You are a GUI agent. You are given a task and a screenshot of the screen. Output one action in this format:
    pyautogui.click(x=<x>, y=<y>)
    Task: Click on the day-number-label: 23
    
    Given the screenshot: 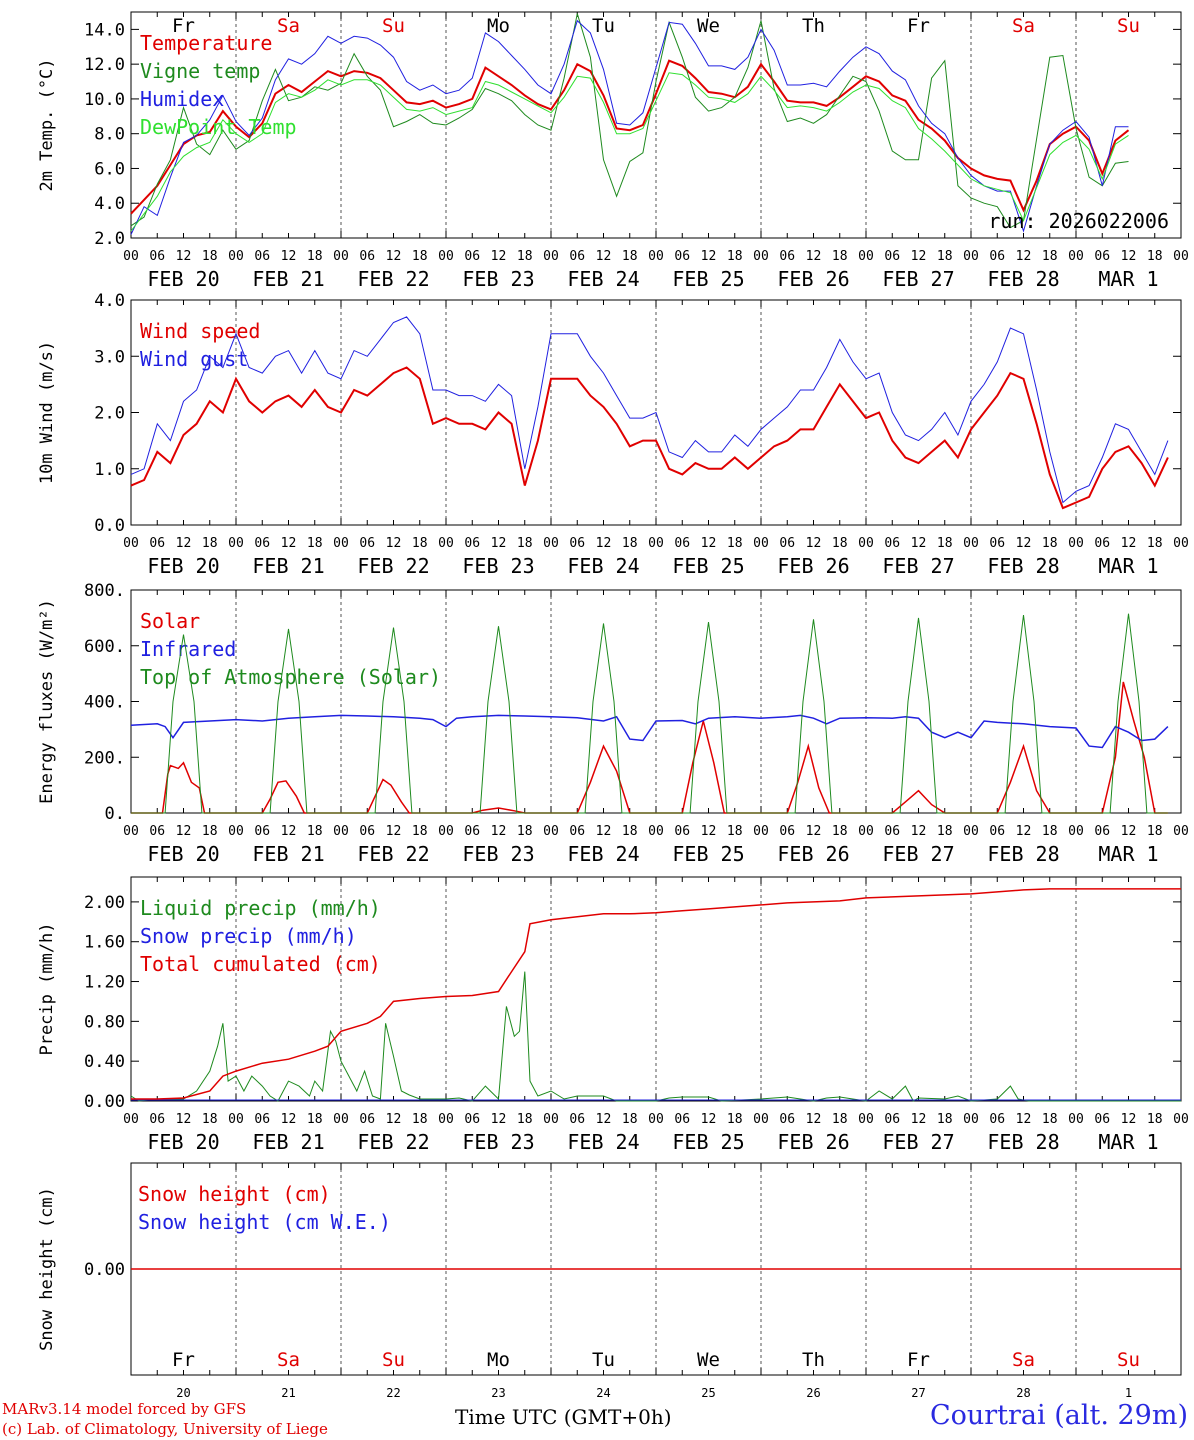 What is the action you would take?
    pyautogui.click(x=498, y=1393)
    